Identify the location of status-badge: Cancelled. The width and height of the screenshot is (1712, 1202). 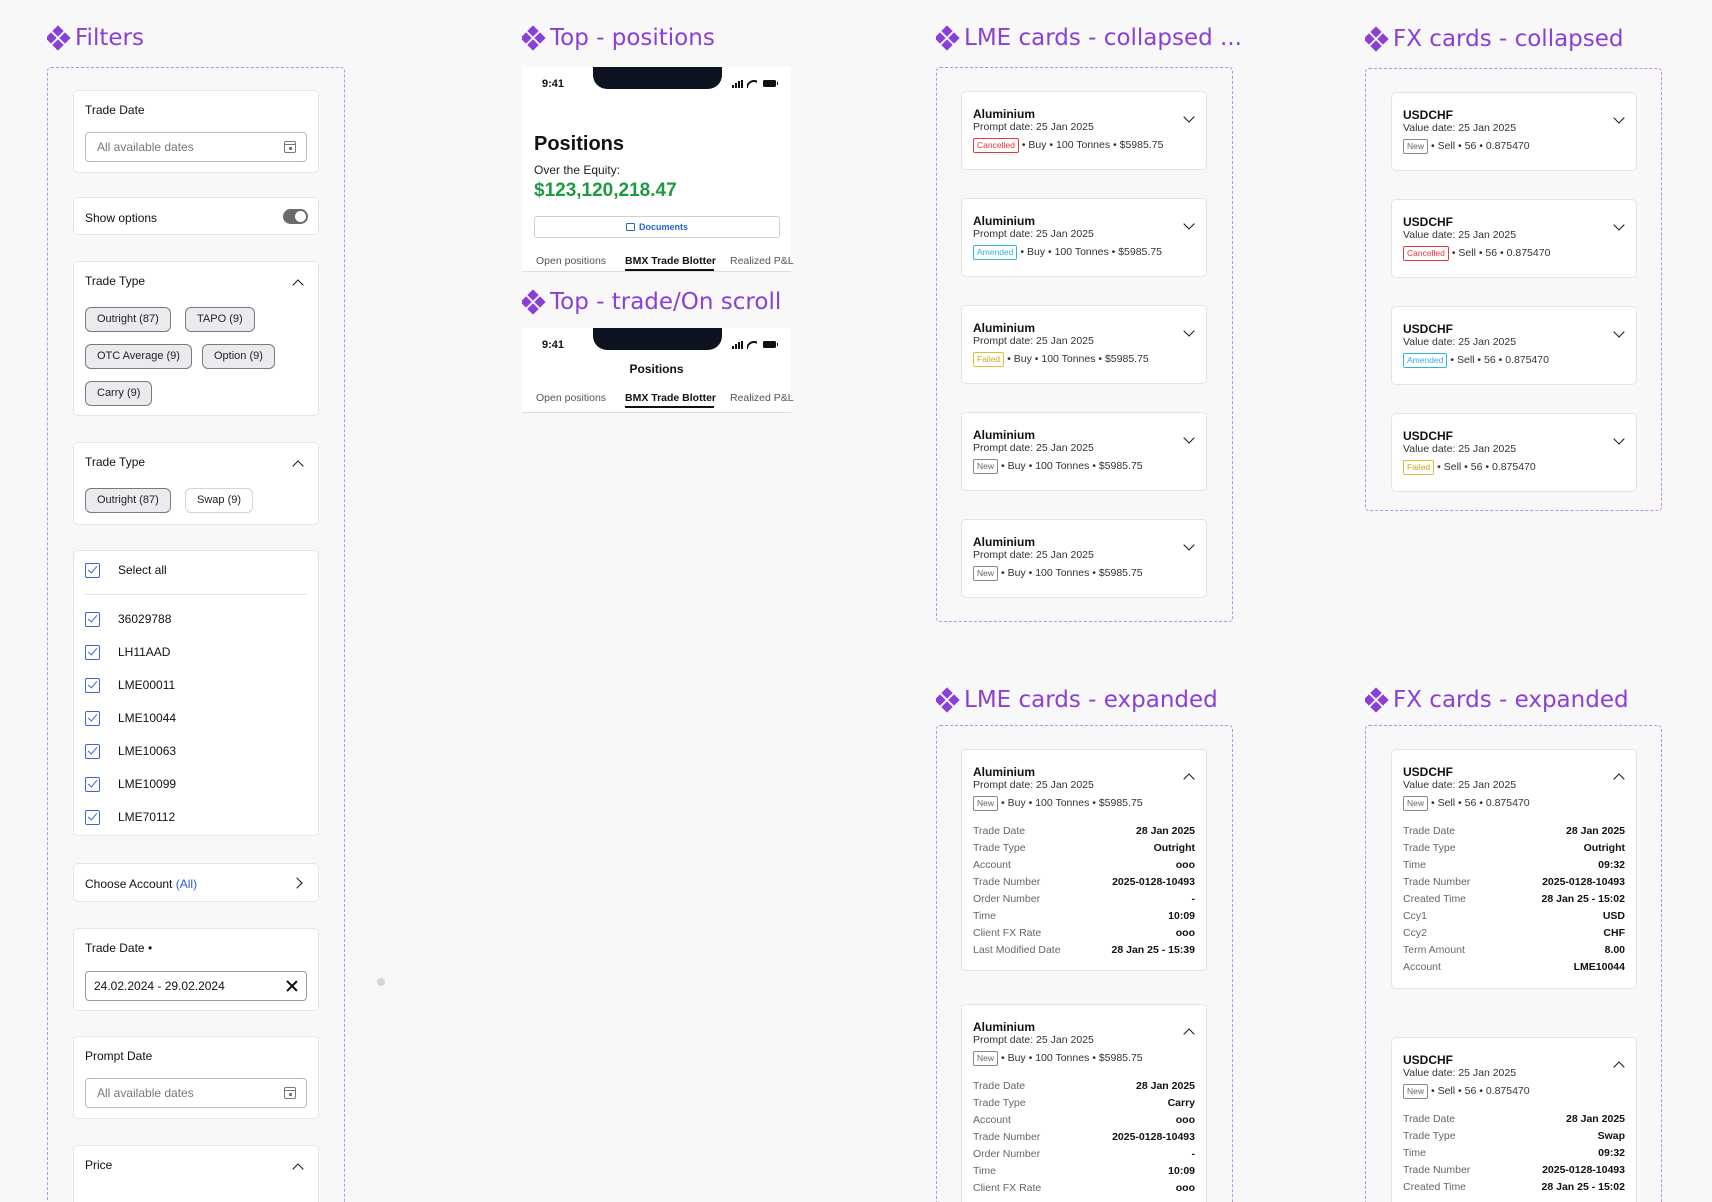
(996, 145).